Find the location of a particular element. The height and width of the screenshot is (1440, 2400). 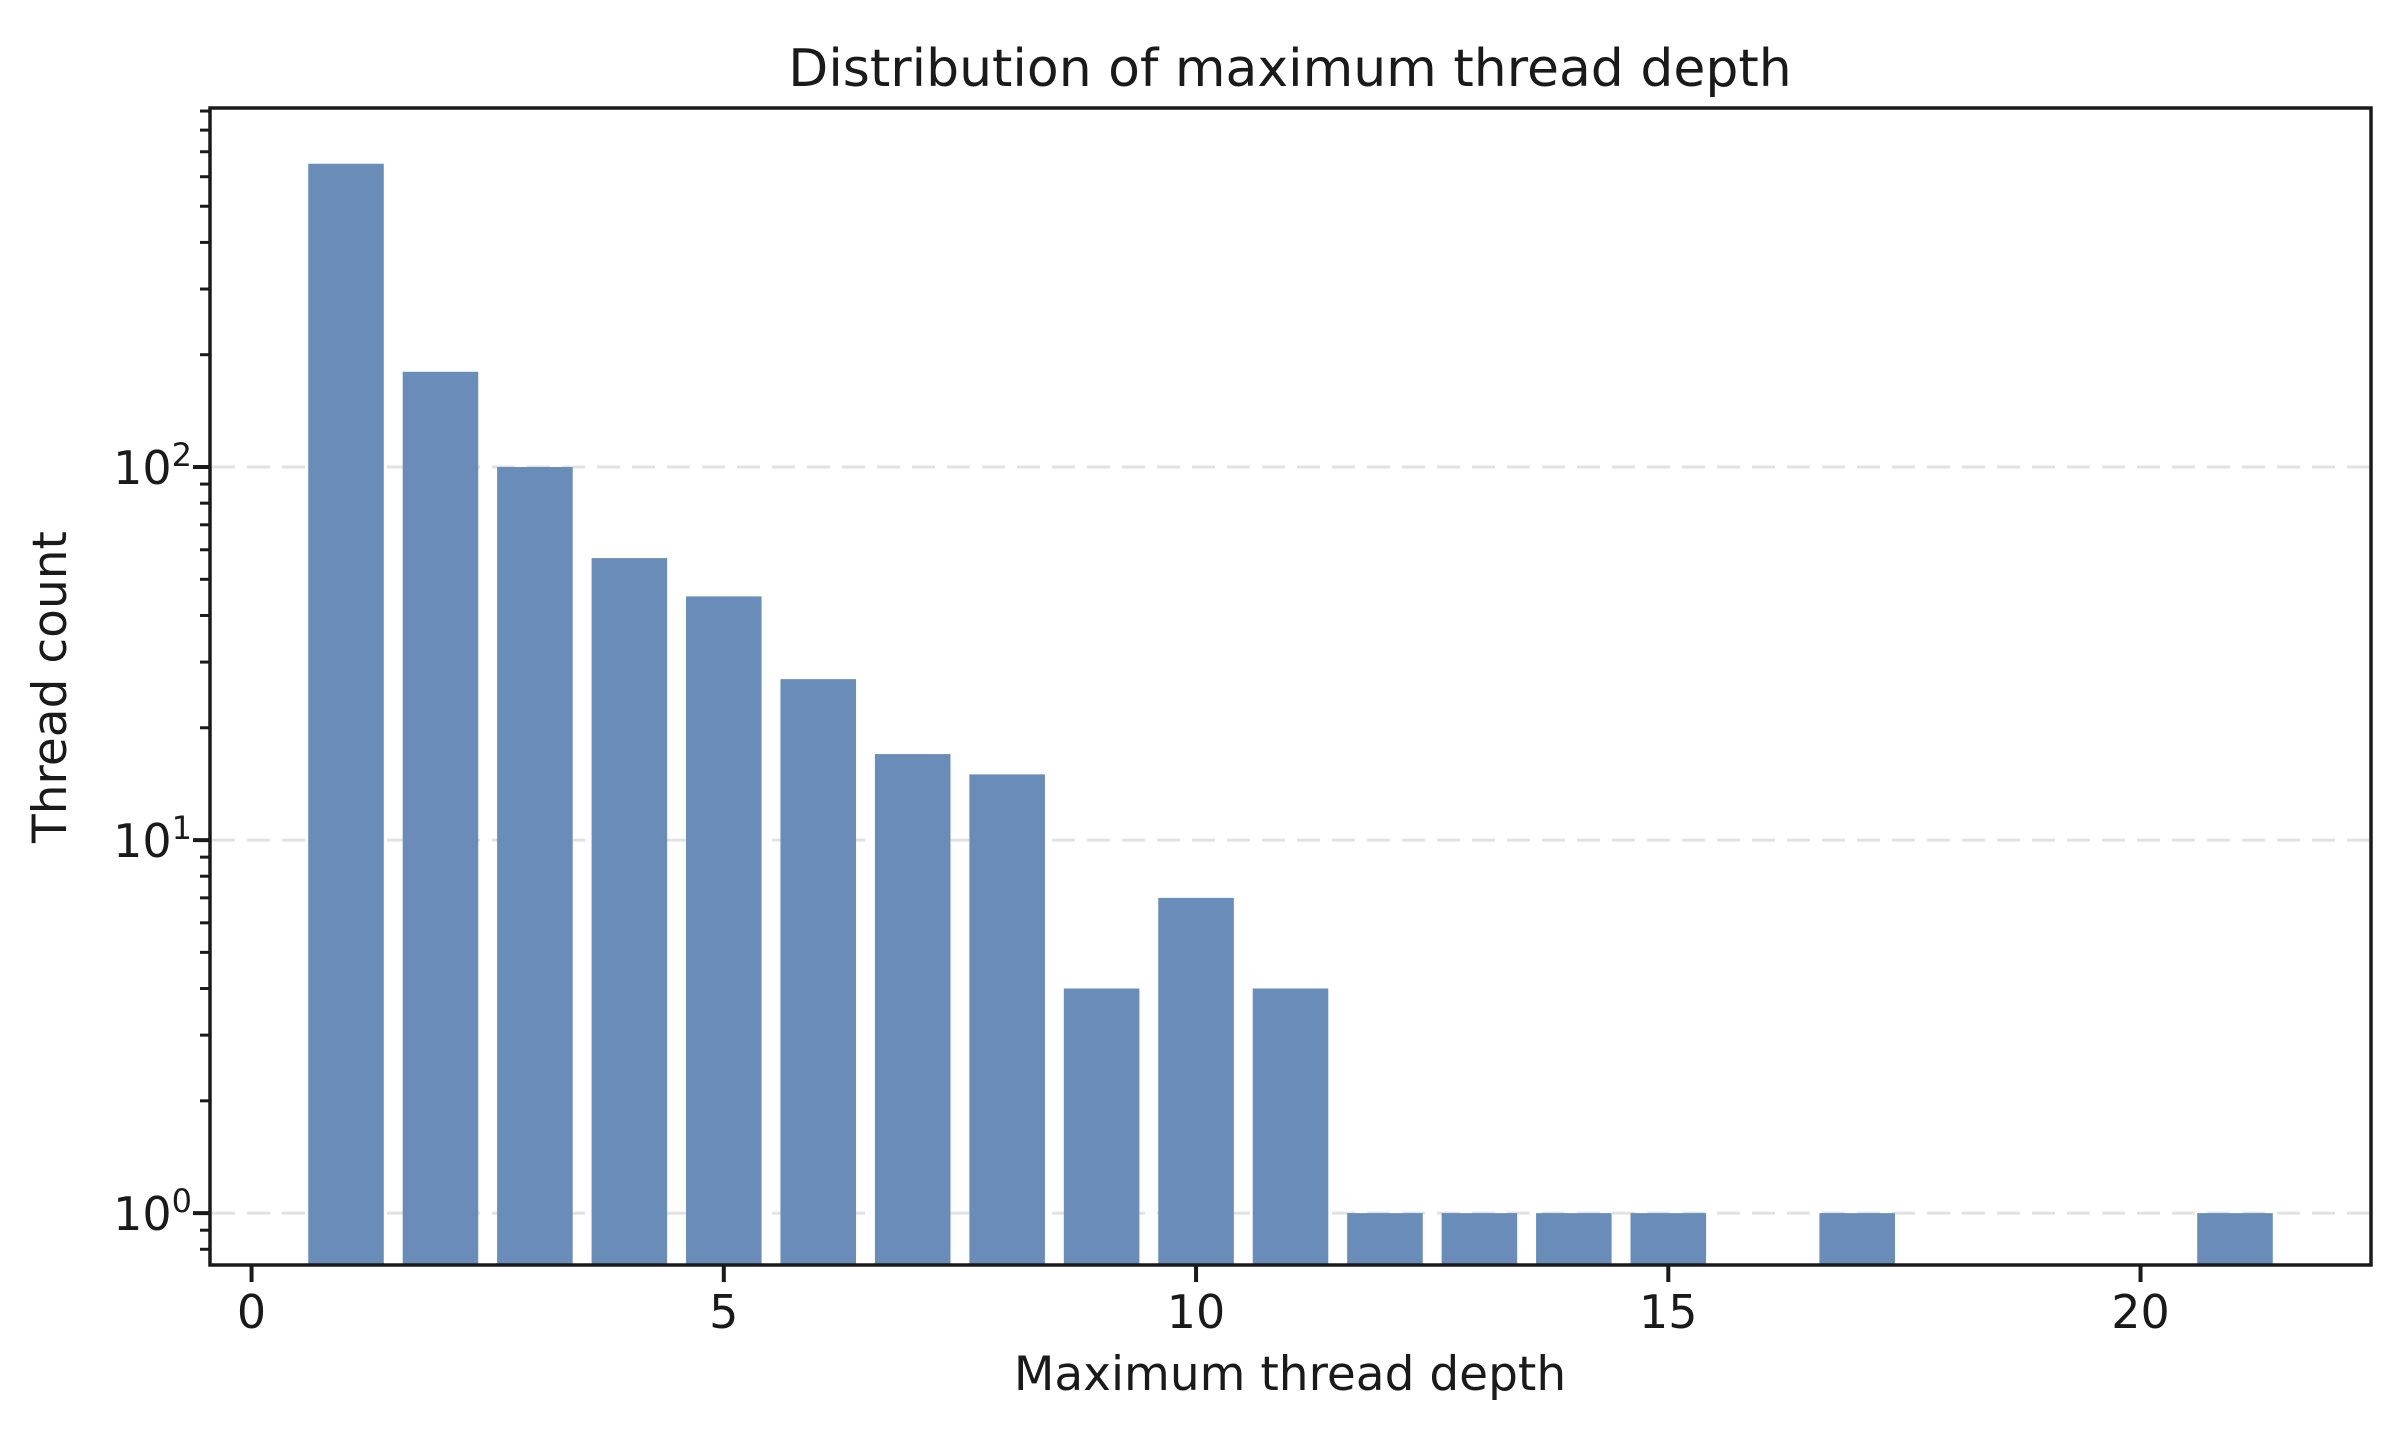

x-tick-label-10: 10 is located at coordinates (1196, 1312).